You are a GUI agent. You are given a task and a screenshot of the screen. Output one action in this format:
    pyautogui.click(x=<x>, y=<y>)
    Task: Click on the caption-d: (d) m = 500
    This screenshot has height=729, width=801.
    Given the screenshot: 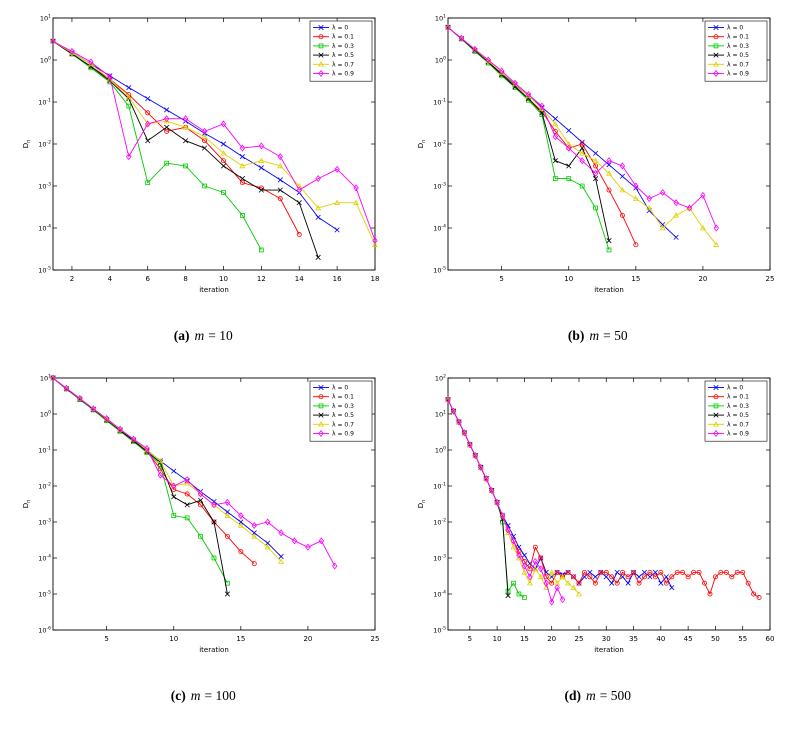 What is the action you would take?
    pyautogui.click(x=598, y=696)
    